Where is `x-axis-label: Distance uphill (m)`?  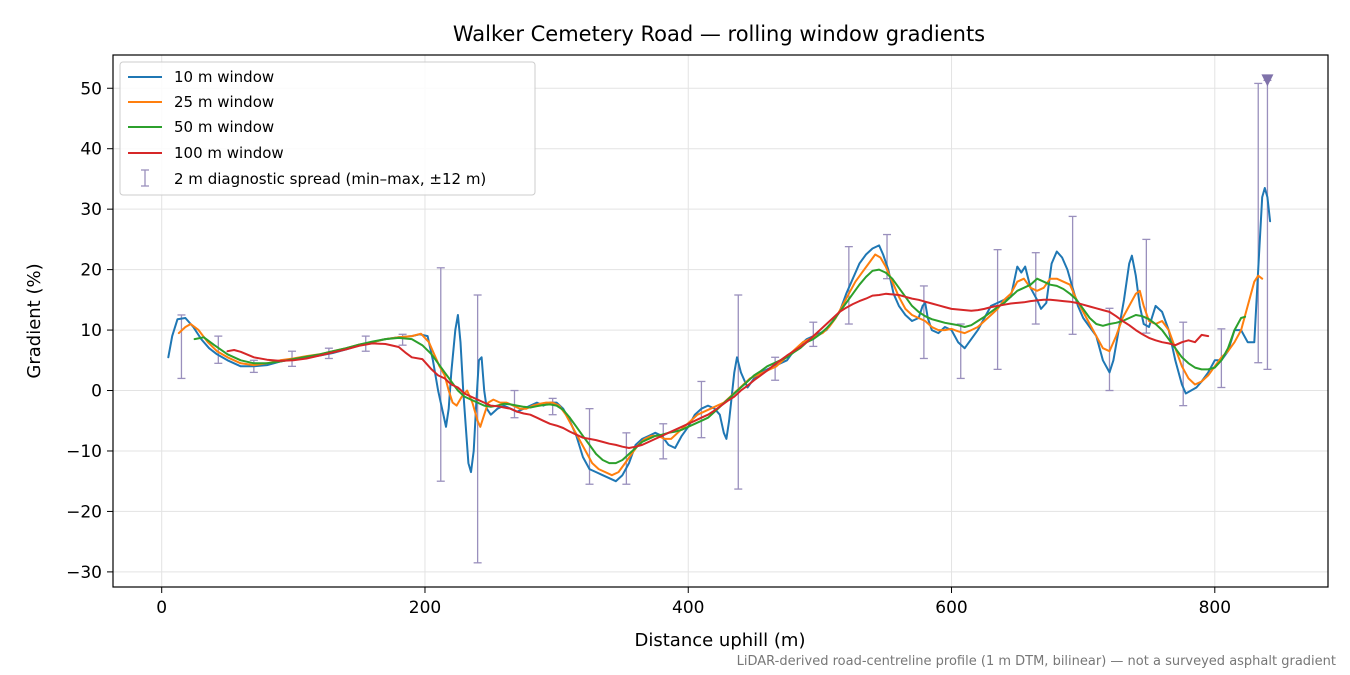 x-axis-label: Distance uphill (m) is located at coordinates (720, 640).